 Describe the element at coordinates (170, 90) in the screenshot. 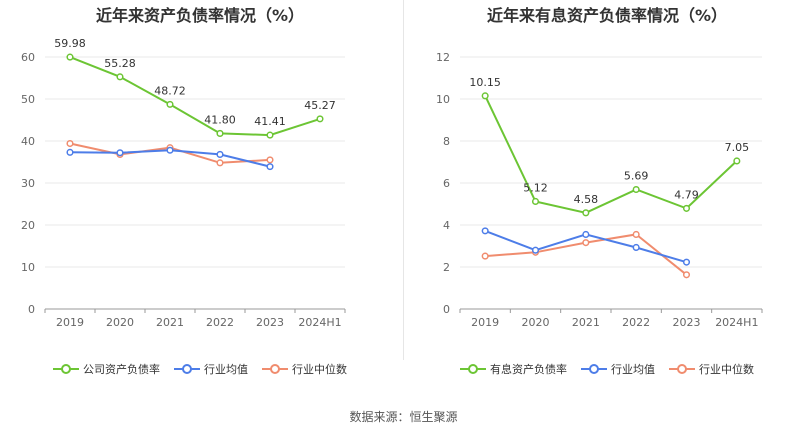

I see `data-label: 48.72` at that location.